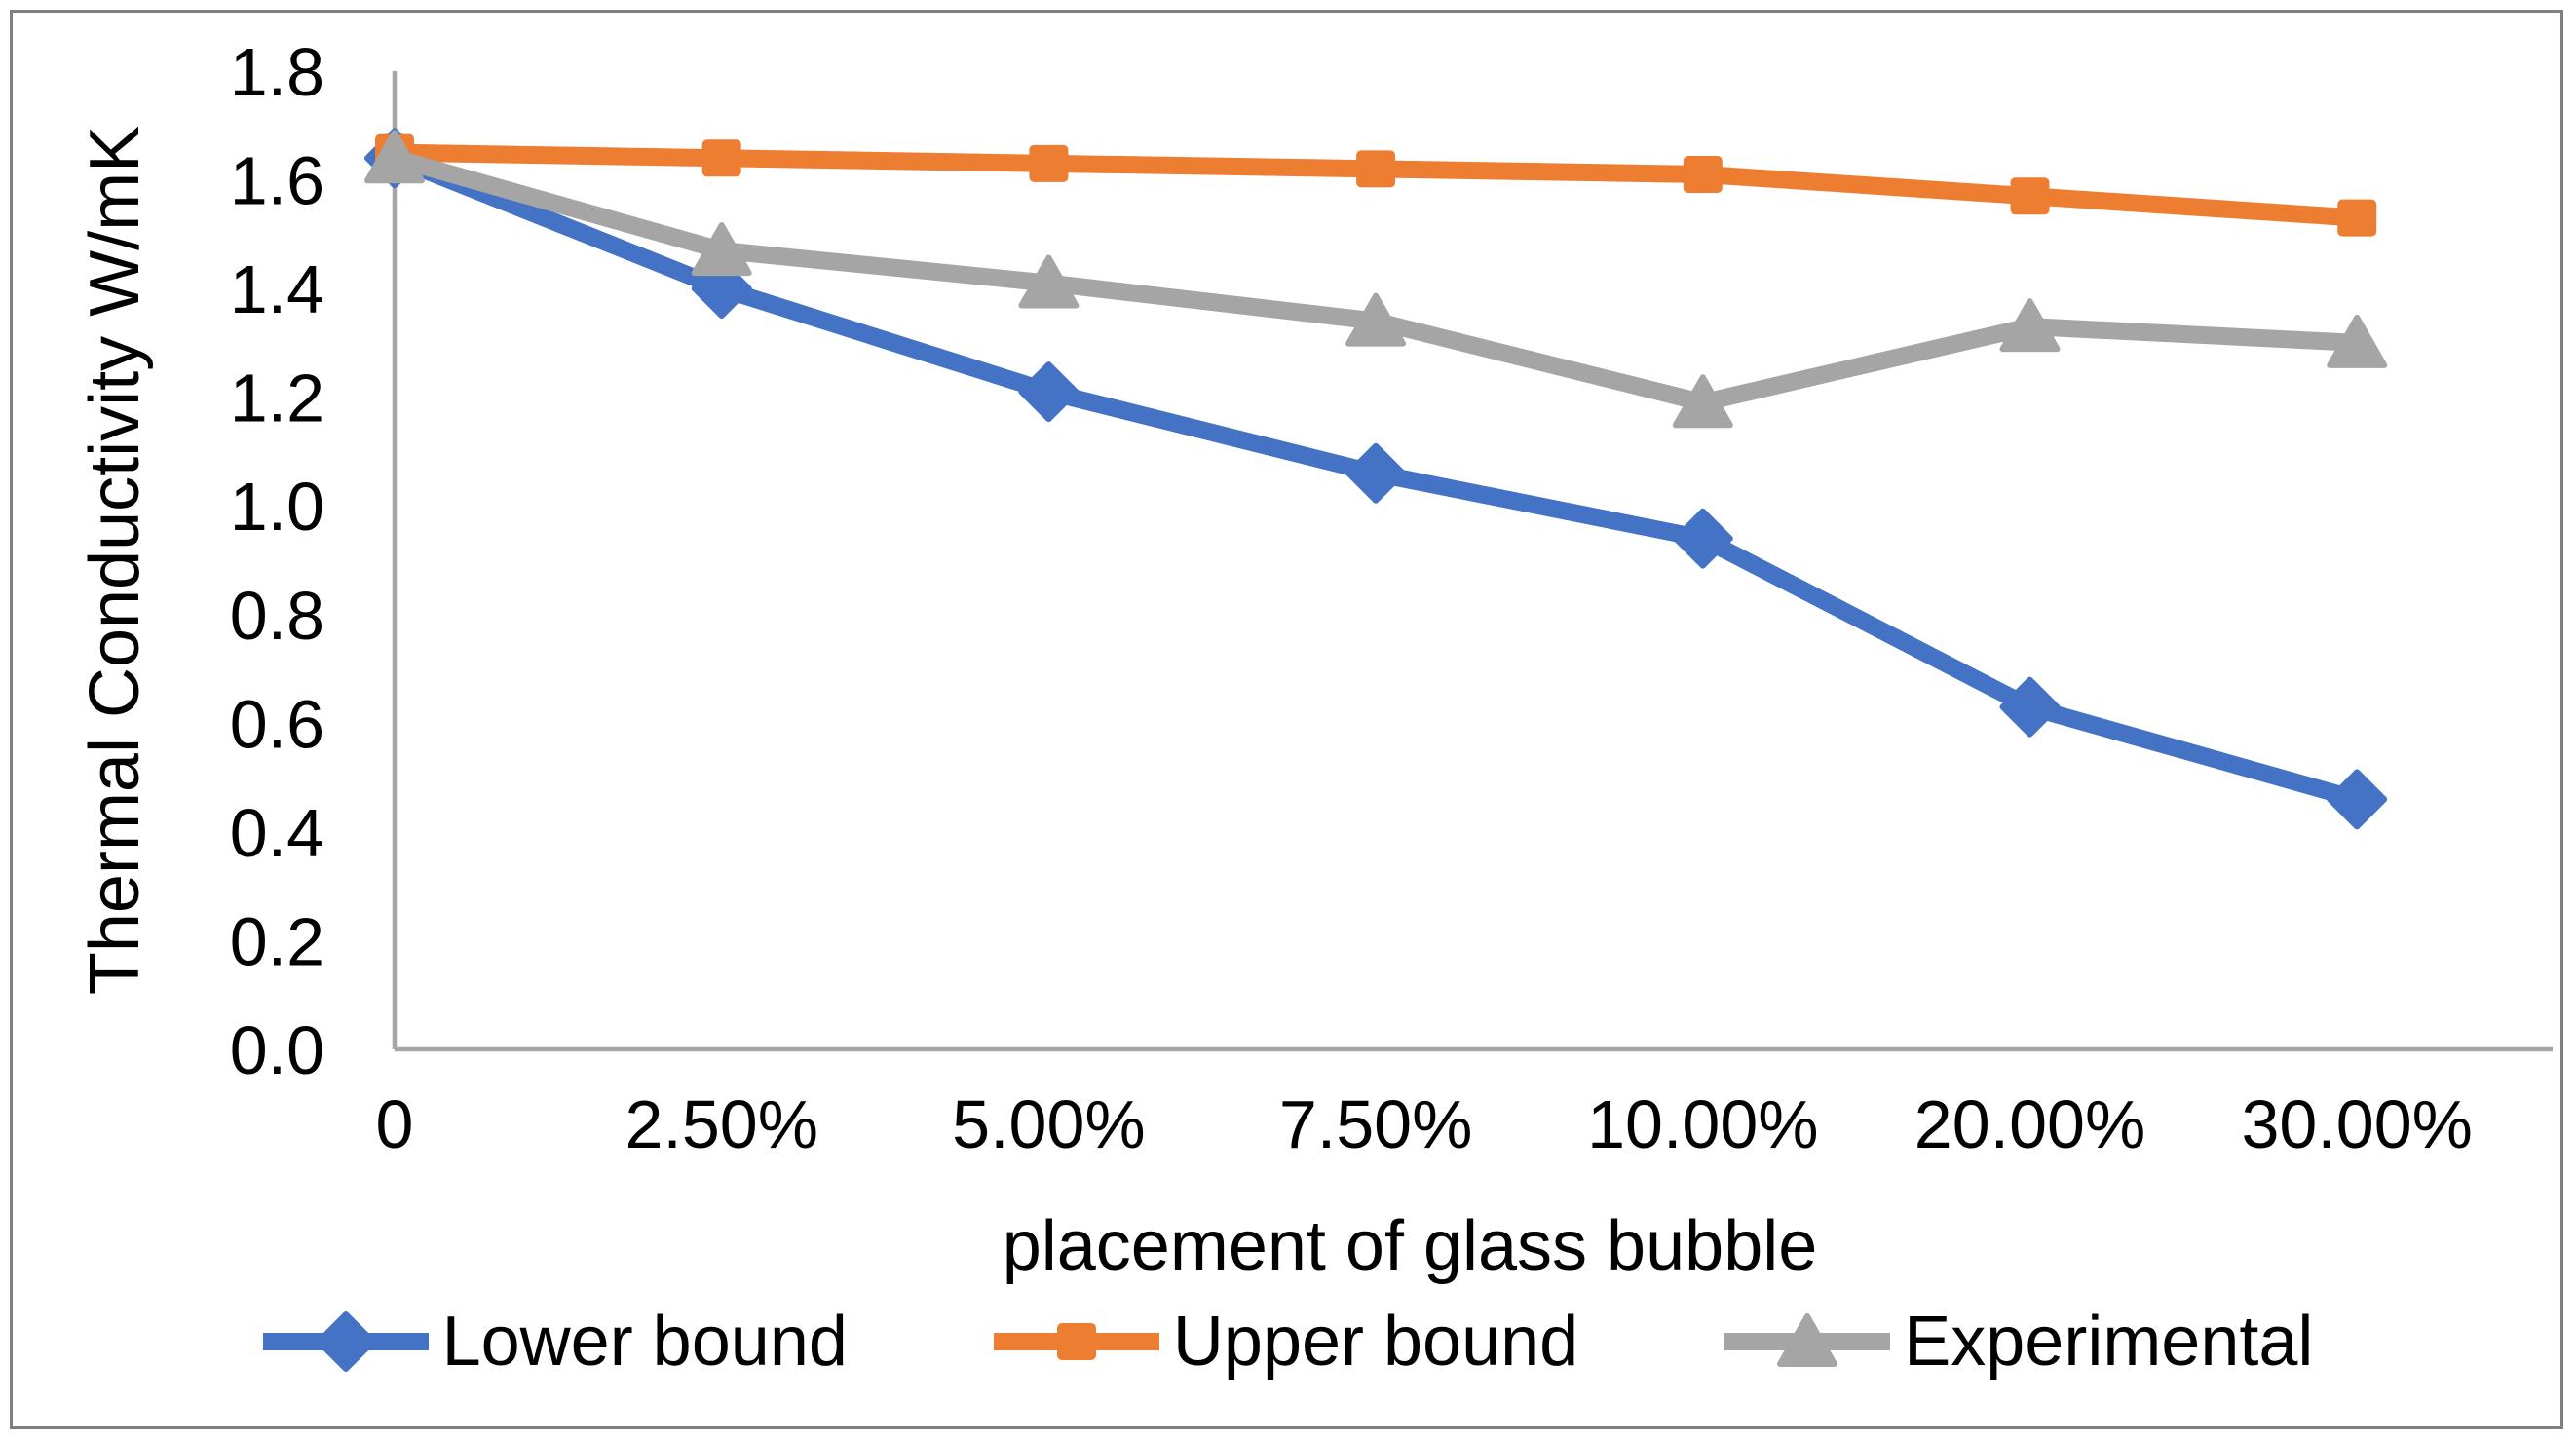 The height and width of the screenshot is (1442, 2576). I want to click on legend-label-lower-bound: Lower bound, so click(644, 1342).